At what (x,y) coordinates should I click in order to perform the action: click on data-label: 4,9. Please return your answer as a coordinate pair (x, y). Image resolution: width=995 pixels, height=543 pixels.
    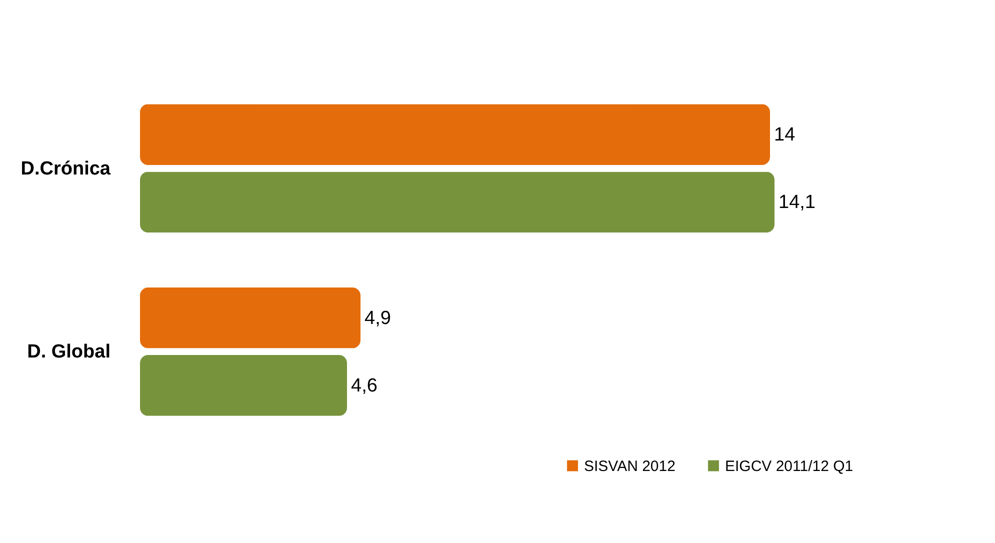
    Looking at the image, I should click on (377, 318).